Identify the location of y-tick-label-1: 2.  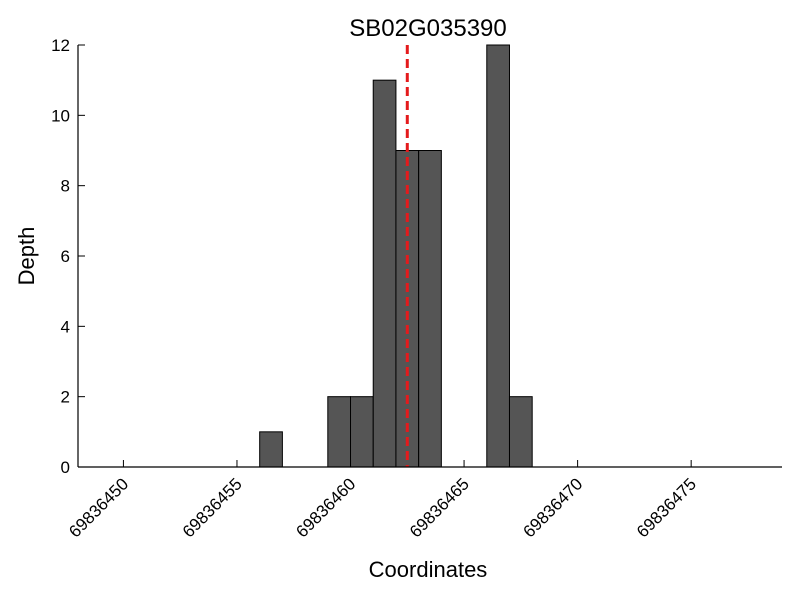
(65, 397).